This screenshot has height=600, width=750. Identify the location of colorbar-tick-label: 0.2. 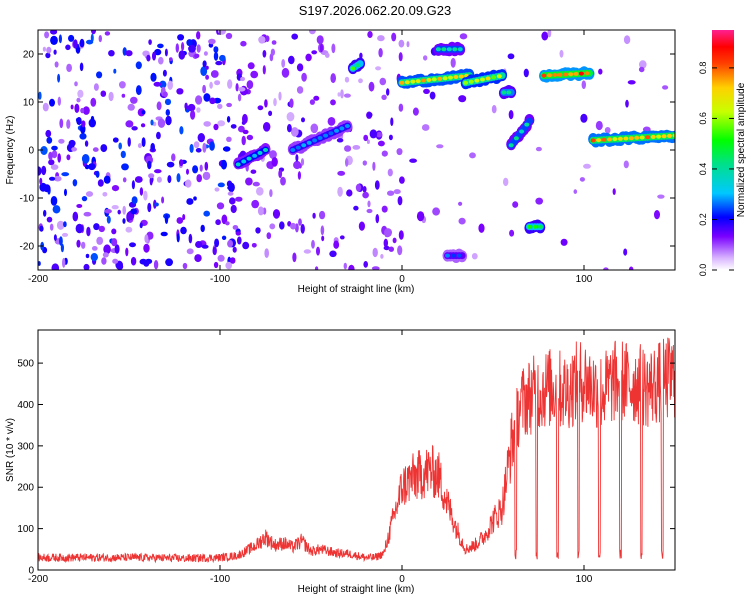
(703, 219).